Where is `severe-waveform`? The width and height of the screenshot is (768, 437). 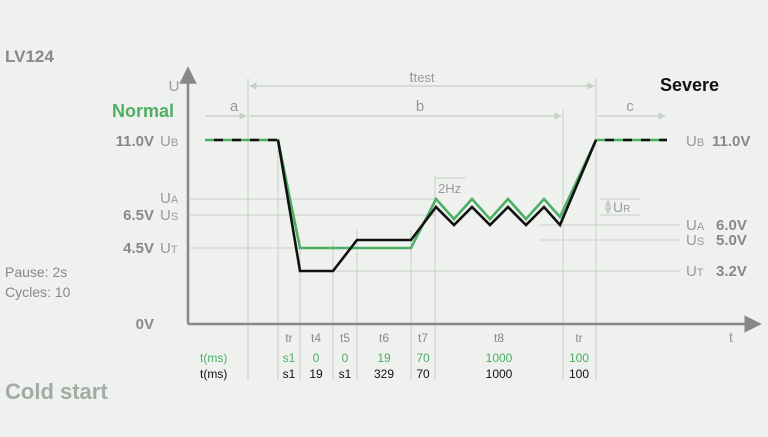 severe-waveform is located at coordinates (437, 206).